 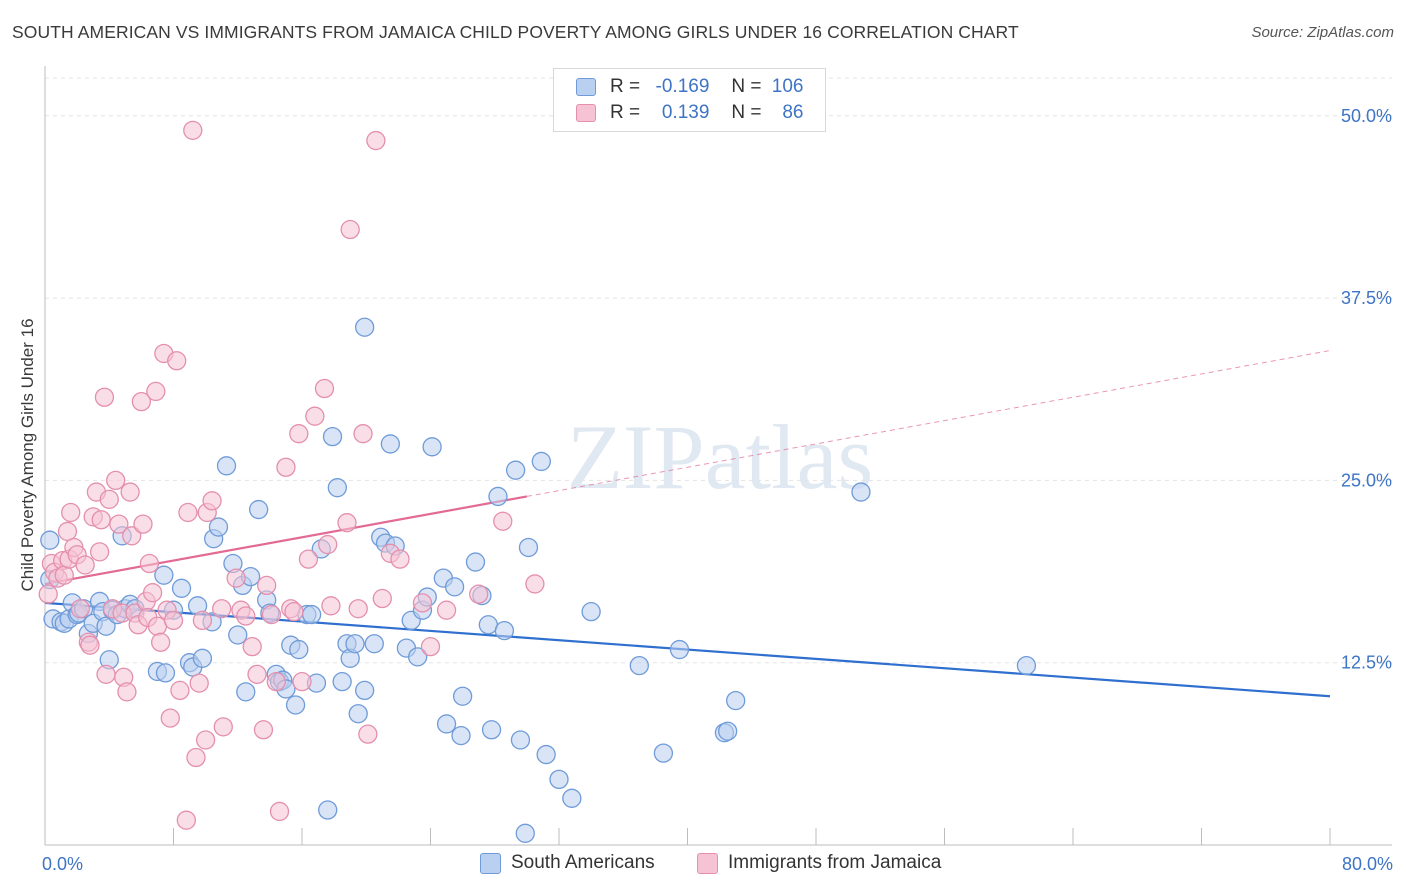 What do you see at coordinates (682, 86) in the screenshot?
I see `r-value: -0.169` at bounding box center [682, 86].